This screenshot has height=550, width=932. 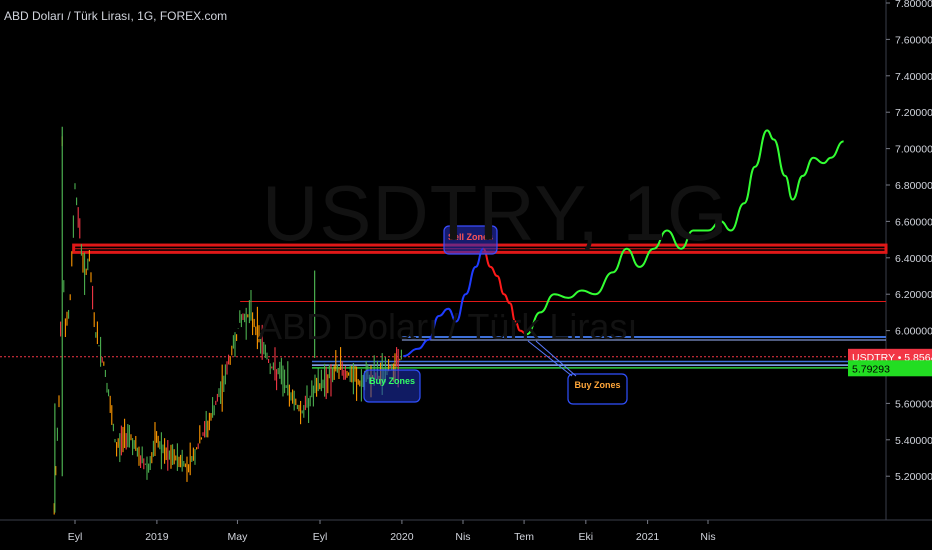 I want to click on y-tick-label: 5.60000, so click(x=913, y=404).